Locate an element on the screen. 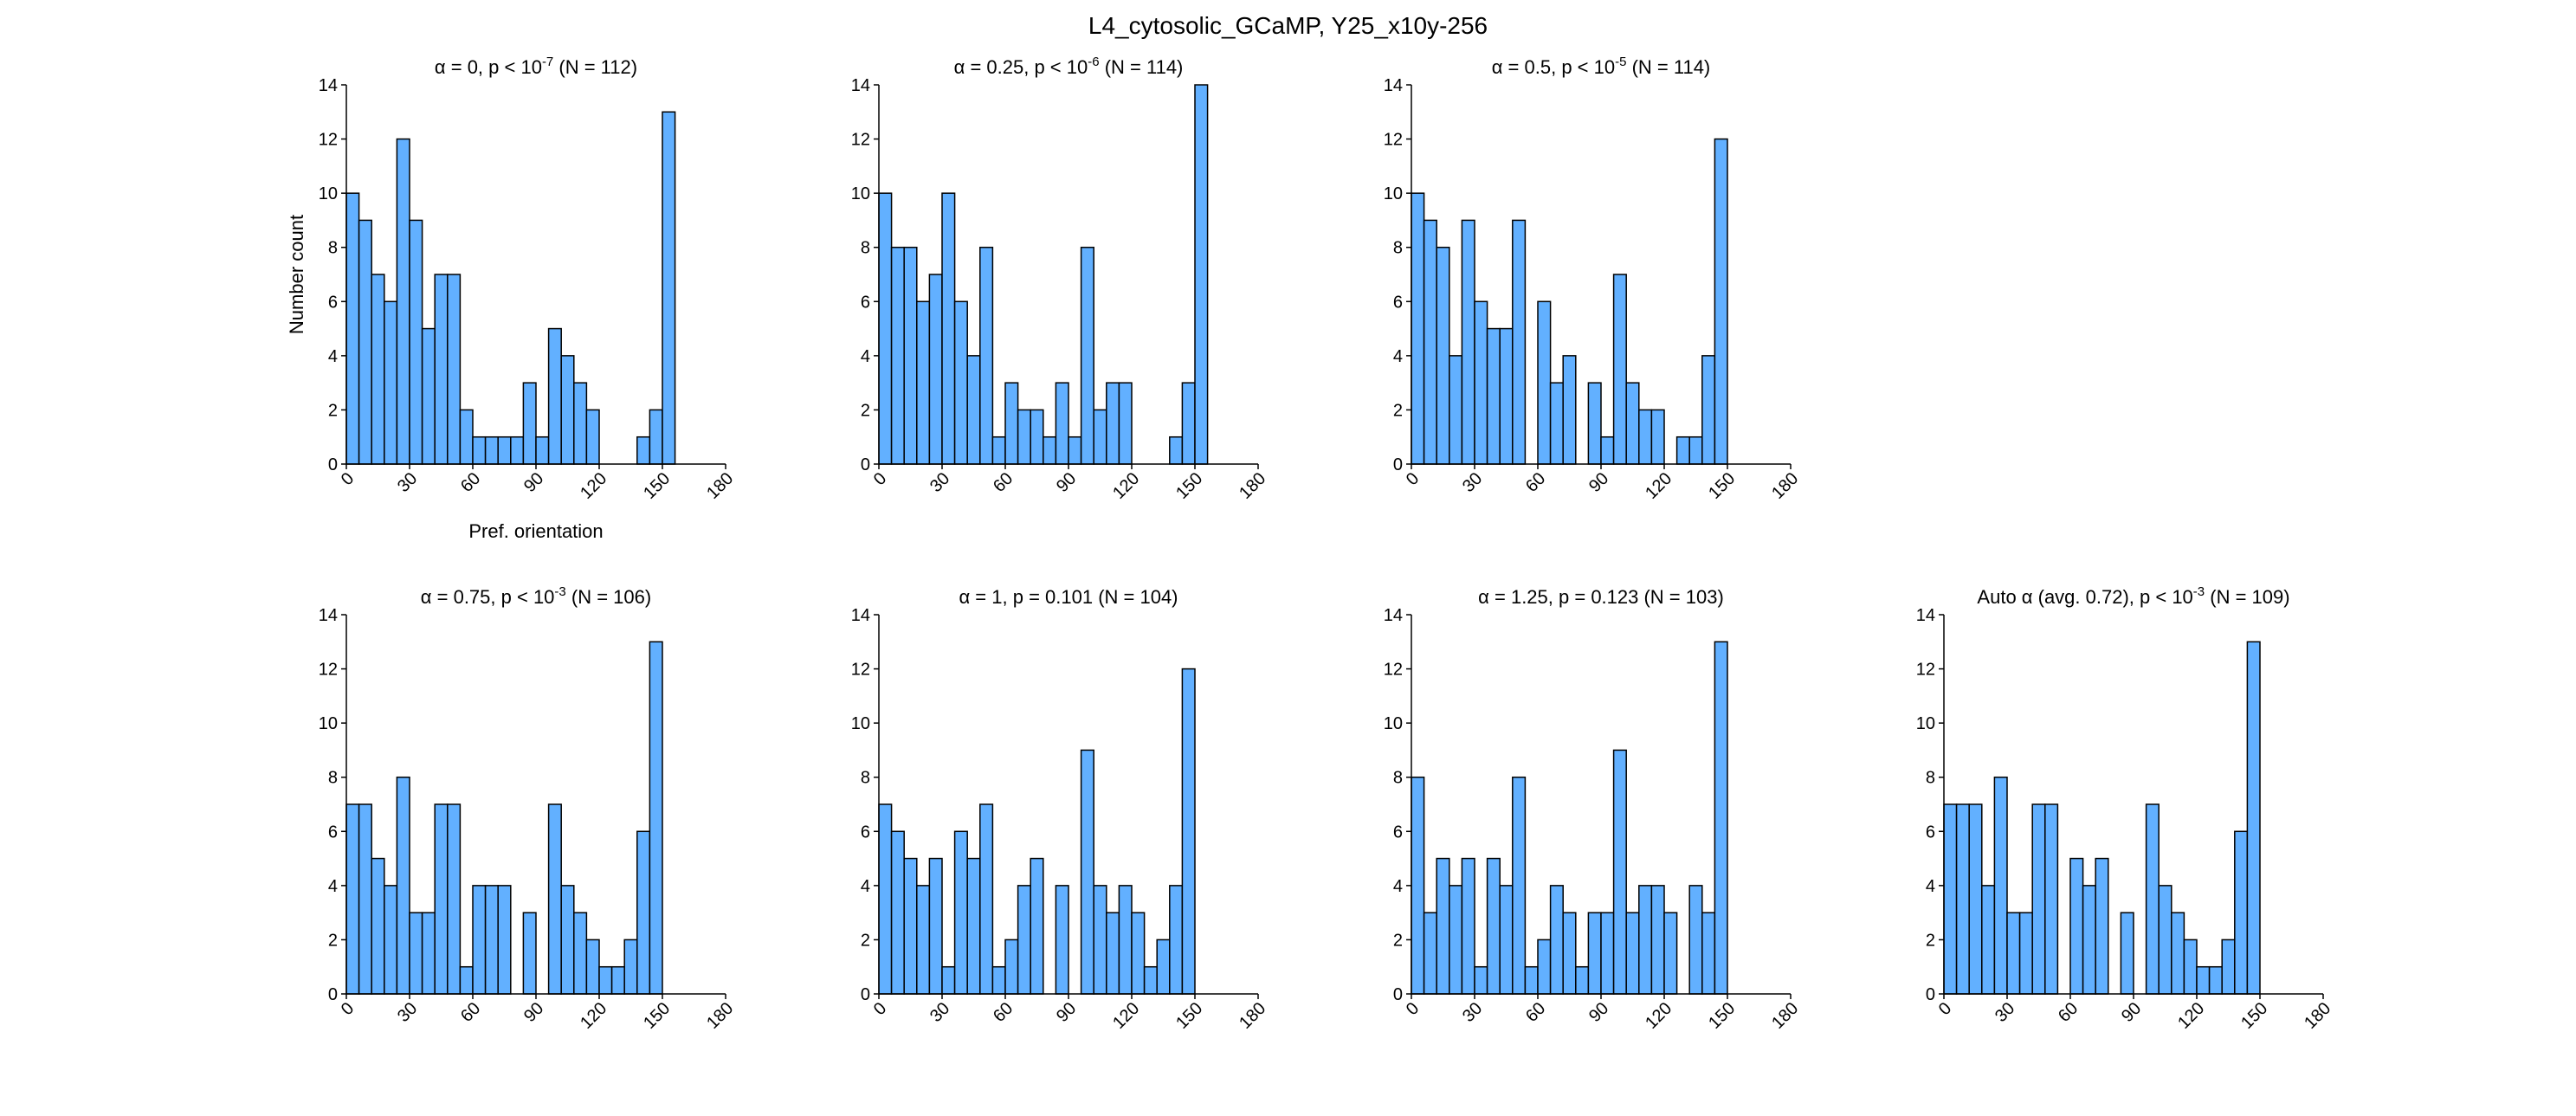  panel-title: α = 1, p = 0.101 (N = 104) is located at coordinates (1068, 597).